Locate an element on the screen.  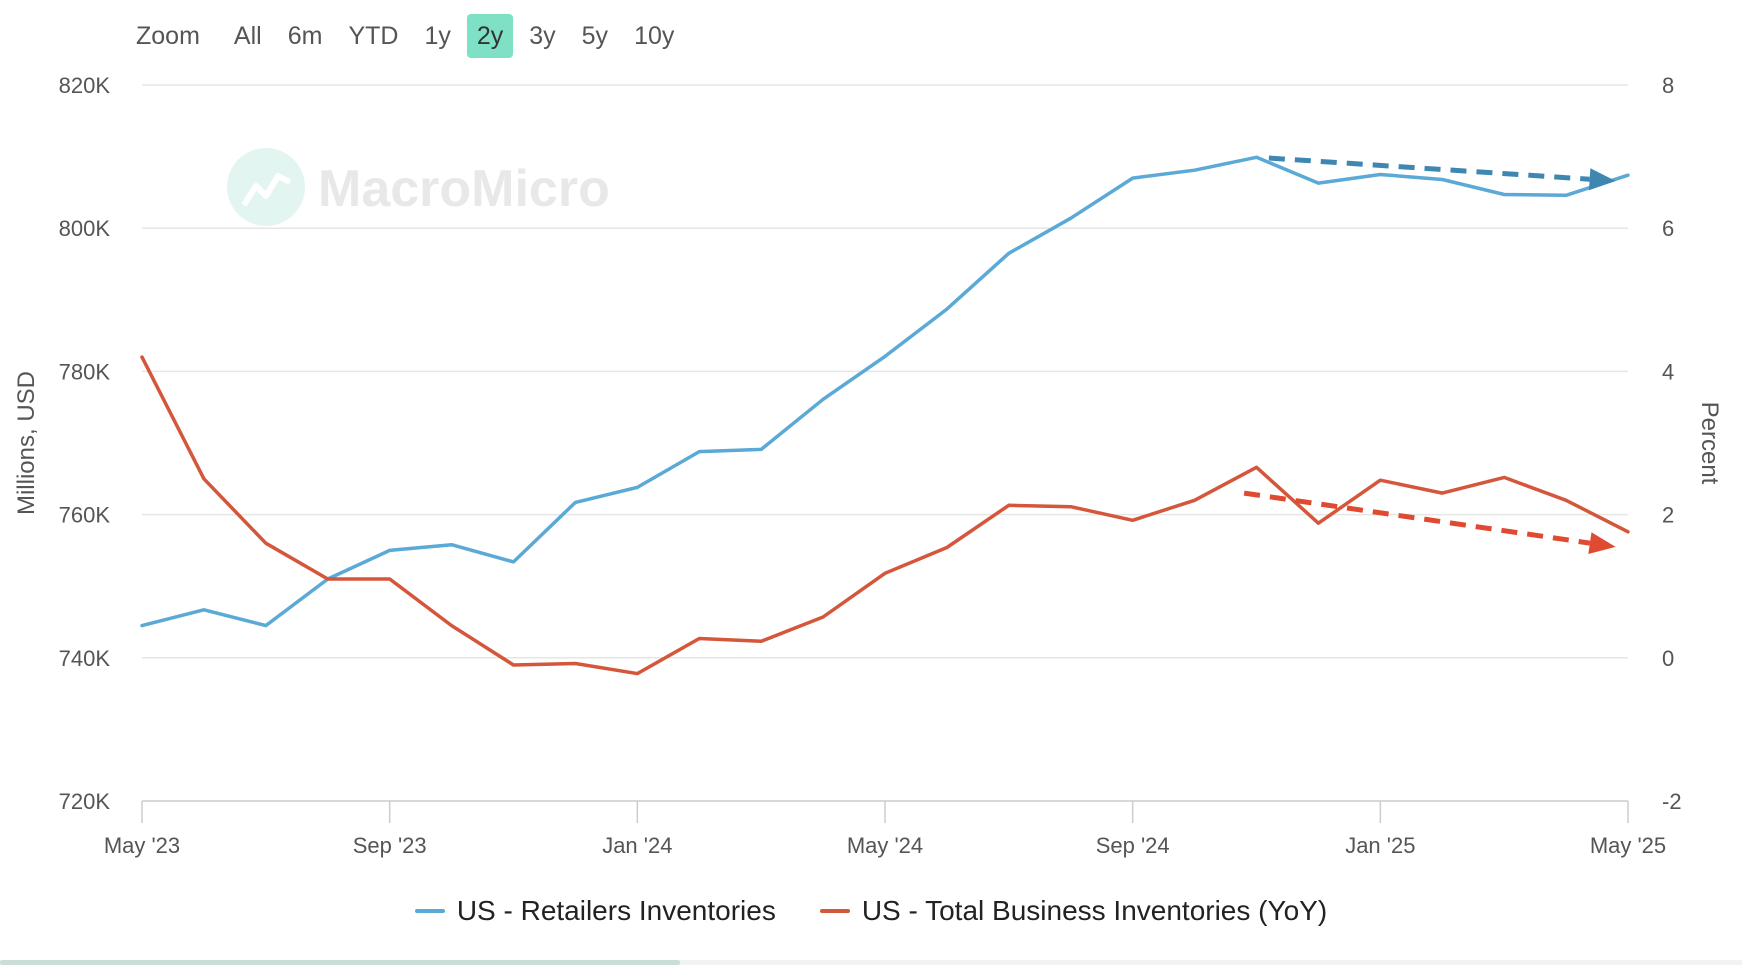
legend-swatch-business is located at coordinates (834, 911).